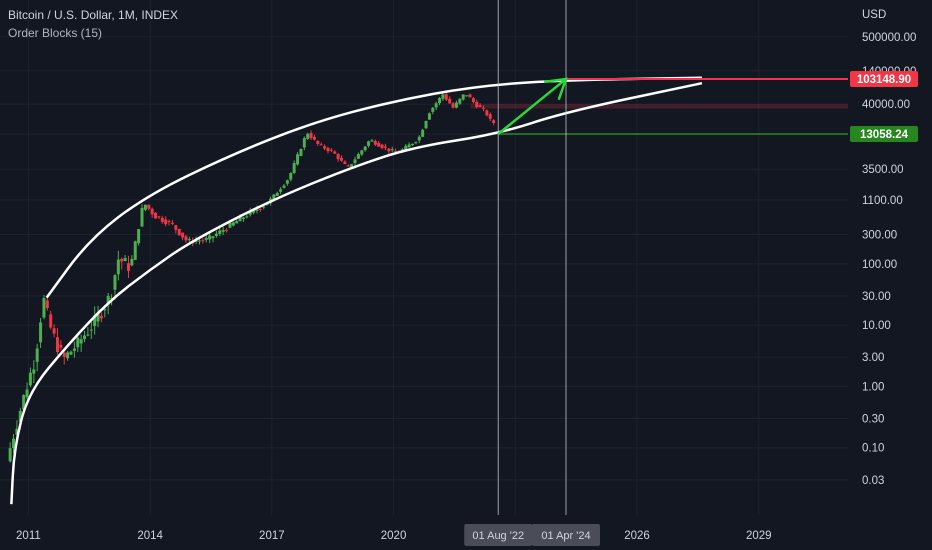  I want to click on order-block-zones, so click(659, 120).